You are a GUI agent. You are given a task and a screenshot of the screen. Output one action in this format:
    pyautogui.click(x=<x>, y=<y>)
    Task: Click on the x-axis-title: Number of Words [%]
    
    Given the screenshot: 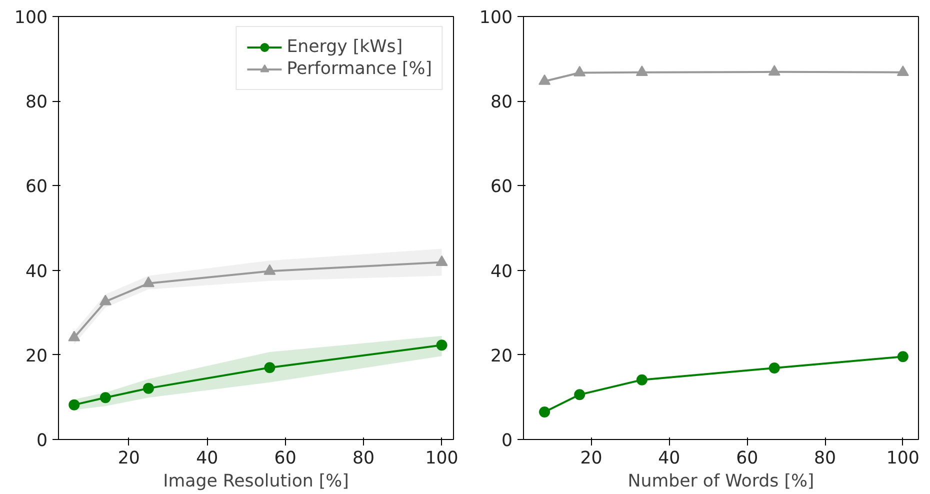 What is the action you would take?
    pyautogui.click(x=721, y=482)
    